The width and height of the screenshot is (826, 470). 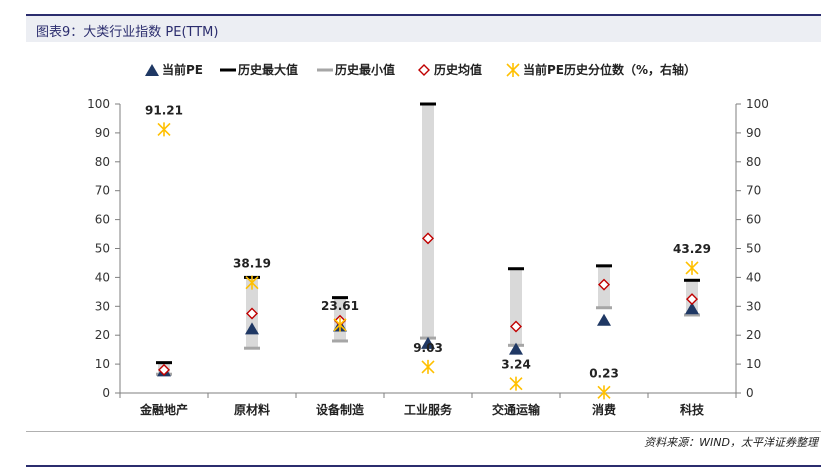 What do you see at coordinates (731, 442) in the screenshot?
I see `source-note: 资料来源：WIND，太平洋证券整理` at bounding box center [731, 442].